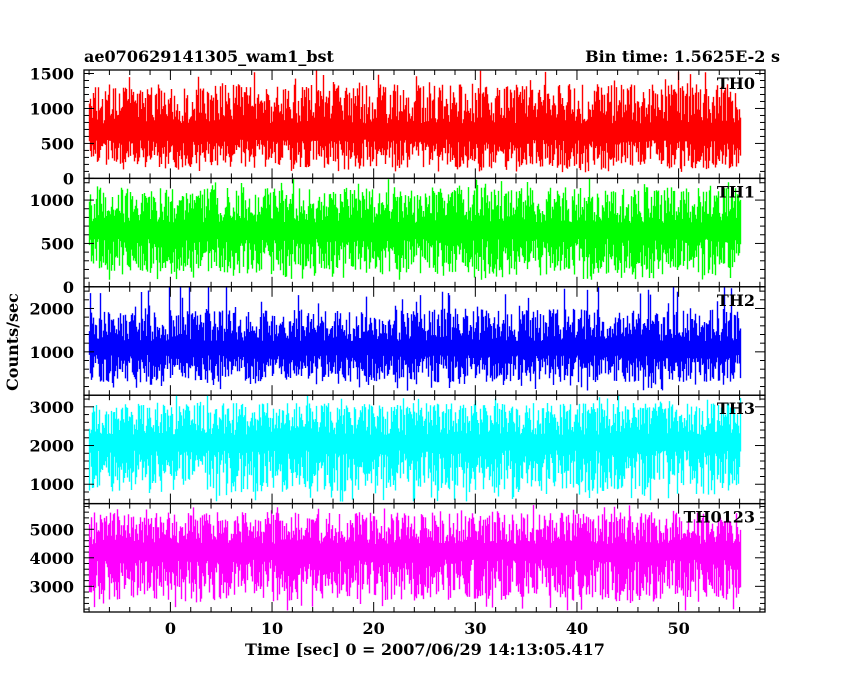 This screenshot has height=680, width=850. What do you see at coordinates (577, 628) in the screenshot?
I see `x-tick-label: 40` at bounding box center [577, 628].